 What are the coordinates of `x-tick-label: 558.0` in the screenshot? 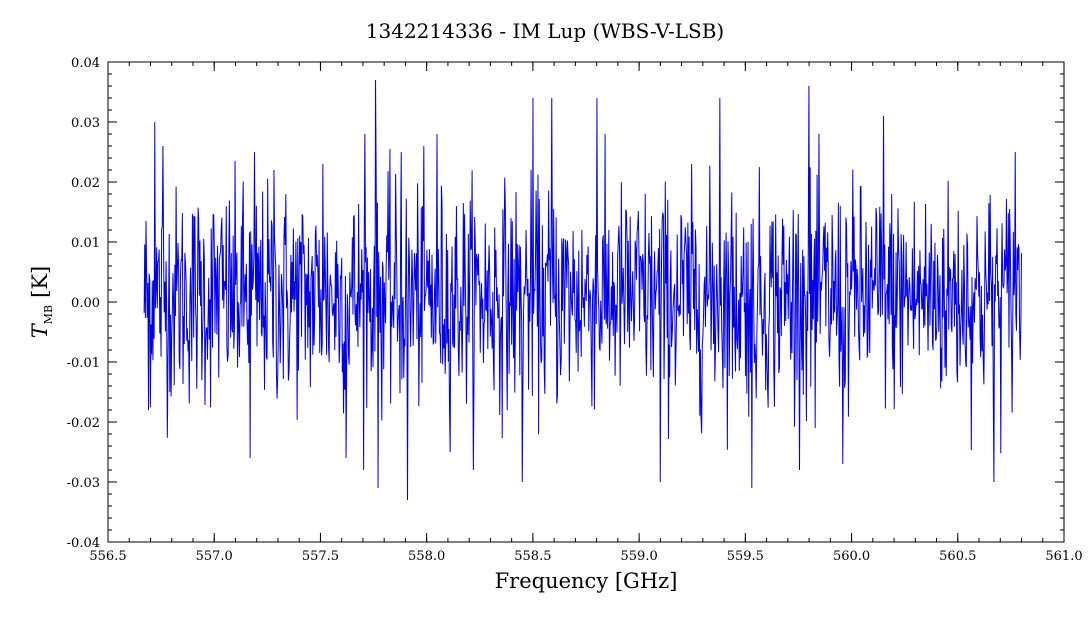 It's located at (426, 556).